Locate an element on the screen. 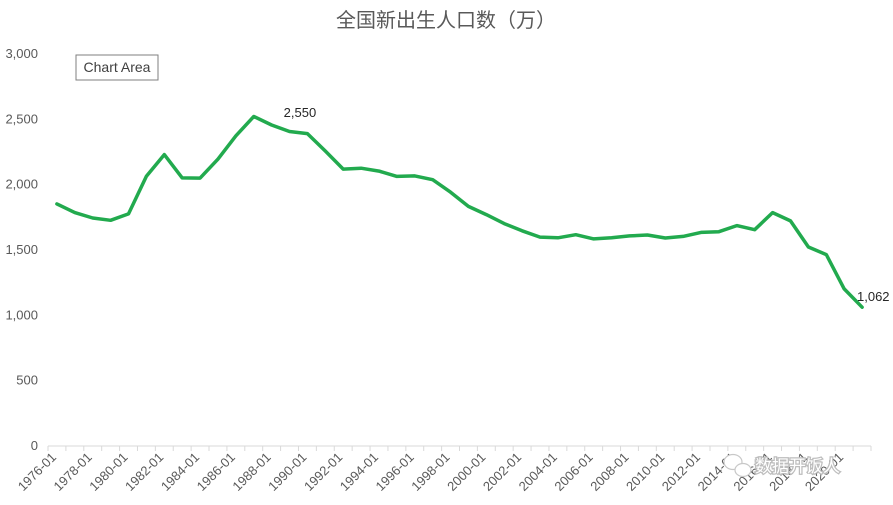 The image size is (893, 505). x-tick-label: 1980-01 is located at coordinates (108, 472).